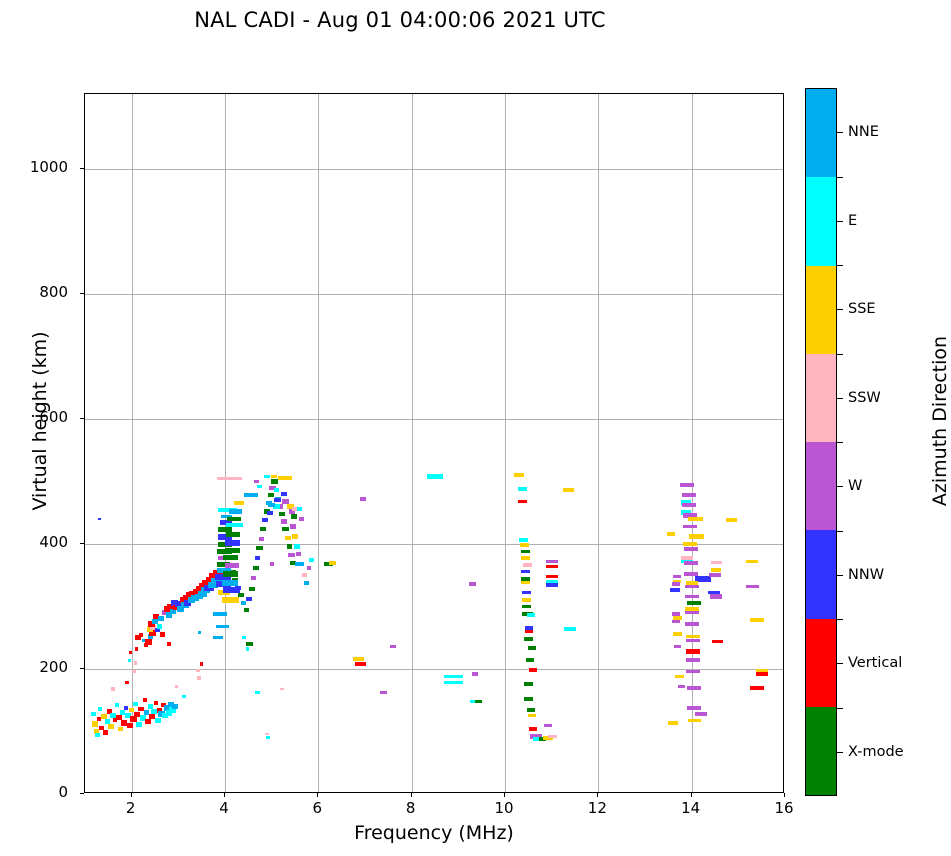  I want to click on x-tick-label: 12, so click(597, 808).